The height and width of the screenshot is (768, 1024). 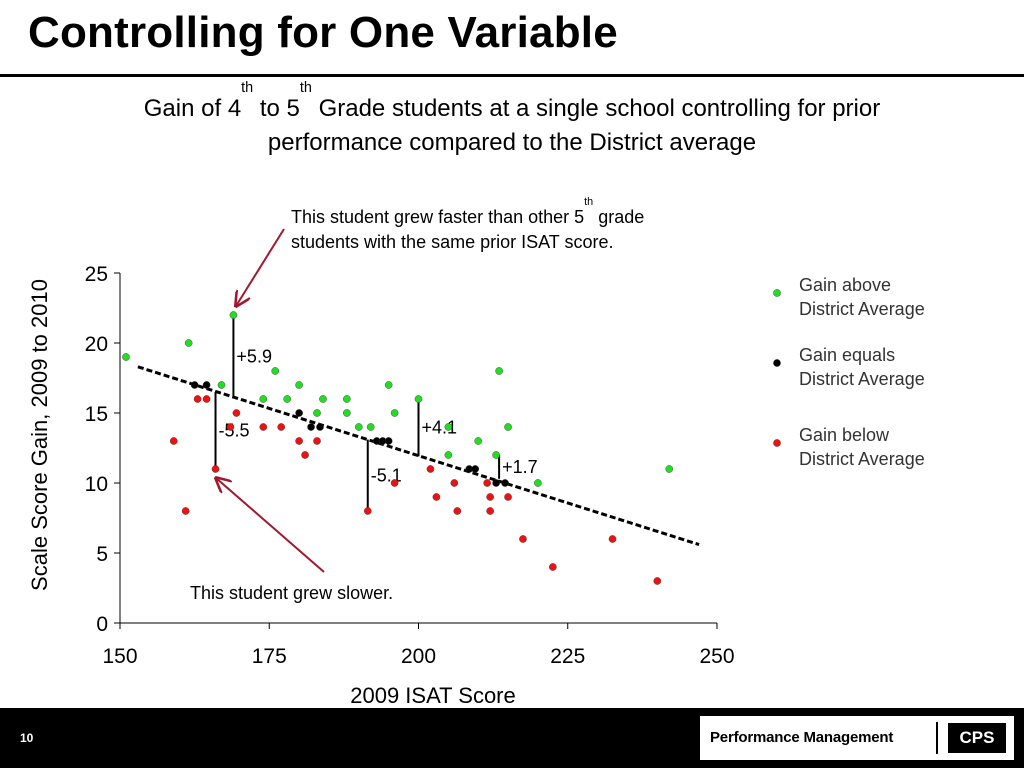 What do you see at coordinates (567, 656) in the screenshot?
I see `x-tick-label: 225` at bounding box center [567, 656].